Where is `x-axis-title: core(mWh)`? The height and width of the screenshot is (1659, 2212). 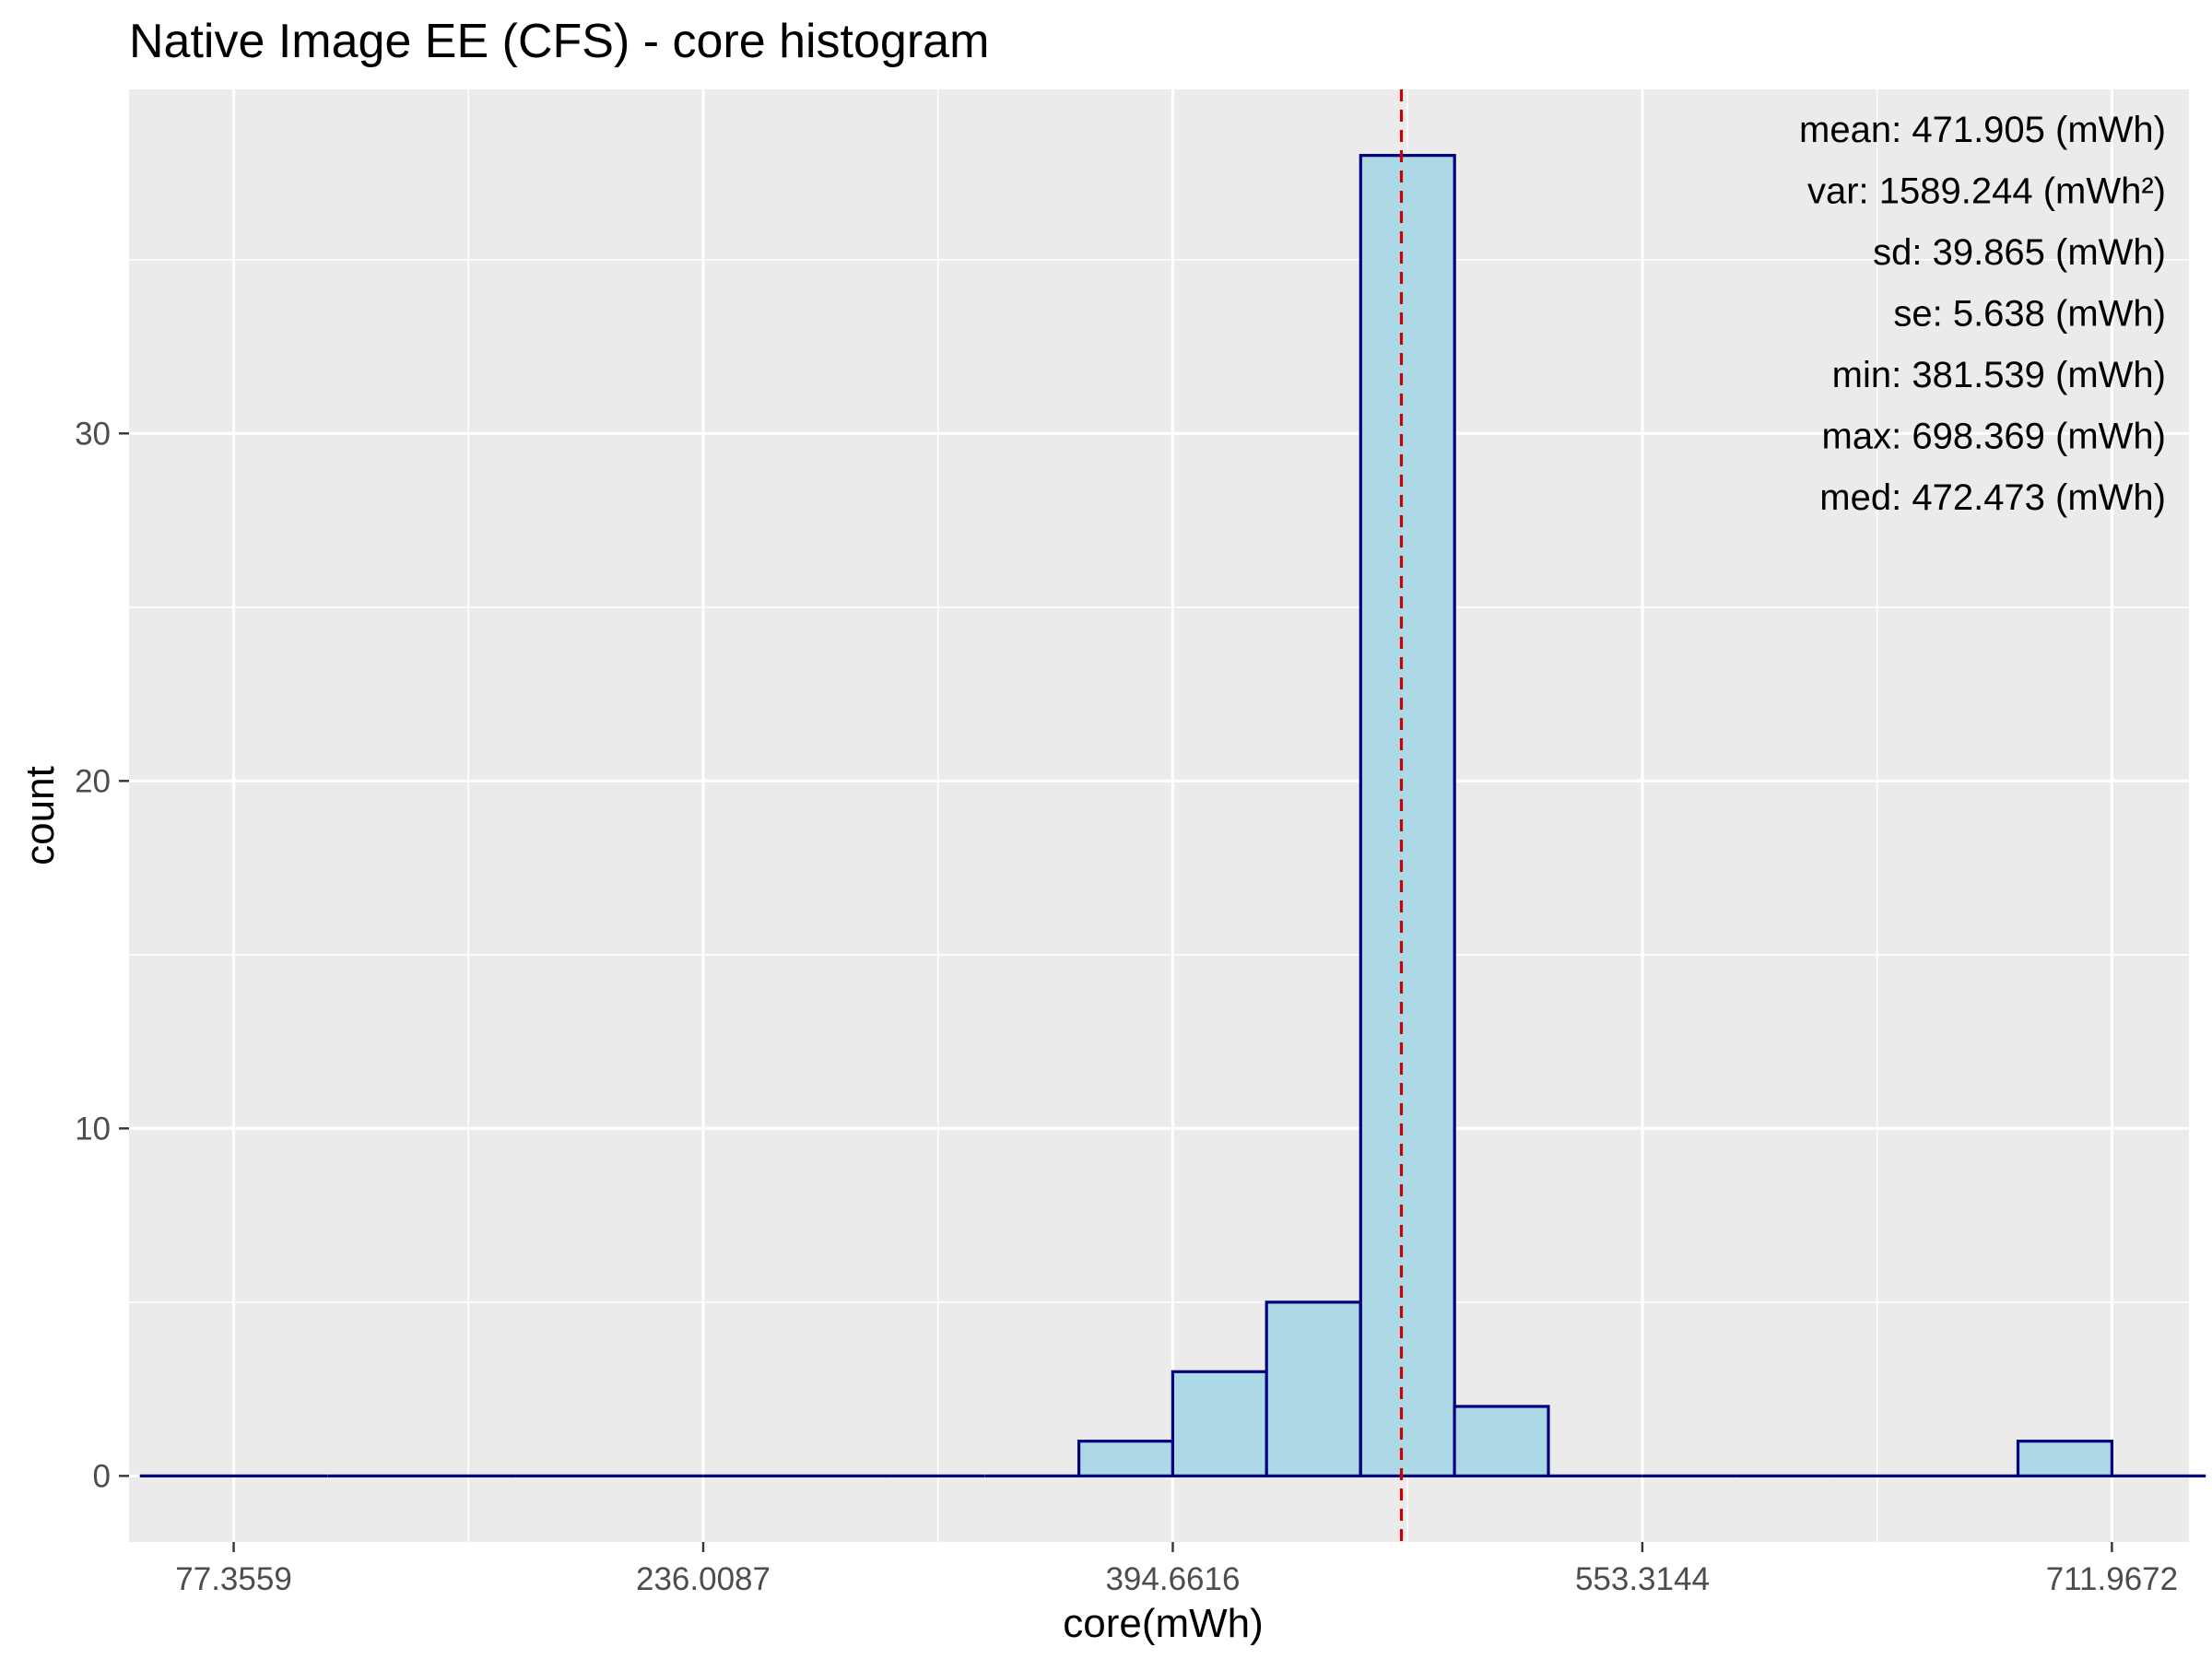
x-axis-title: core(mWh) is located at coordinates (1163, 1623).